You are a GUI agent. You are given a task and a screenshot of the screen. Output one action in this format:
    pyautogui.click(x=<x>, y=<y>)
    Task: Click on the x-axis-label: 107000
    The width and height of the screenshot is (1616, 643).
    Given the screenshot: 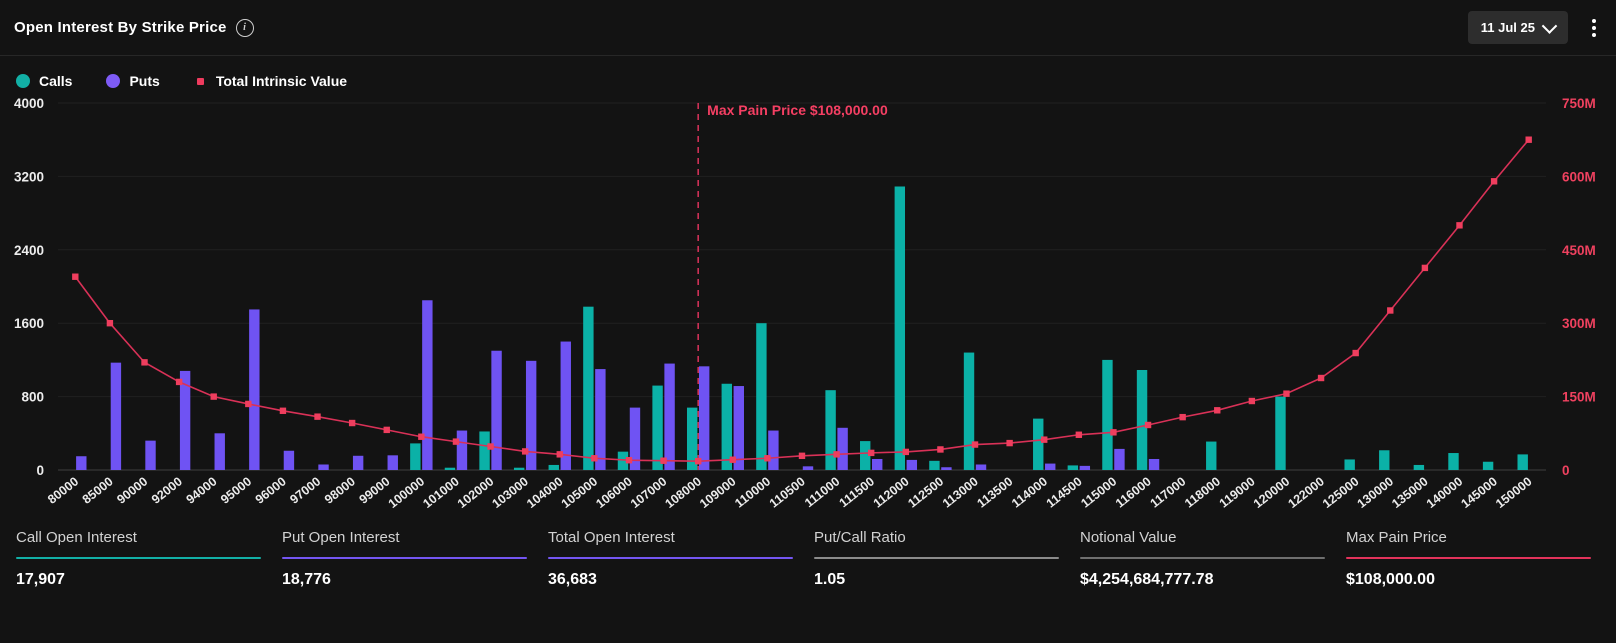 What is the action you would take?
    pyautogui.click(x=649, y=492)
    